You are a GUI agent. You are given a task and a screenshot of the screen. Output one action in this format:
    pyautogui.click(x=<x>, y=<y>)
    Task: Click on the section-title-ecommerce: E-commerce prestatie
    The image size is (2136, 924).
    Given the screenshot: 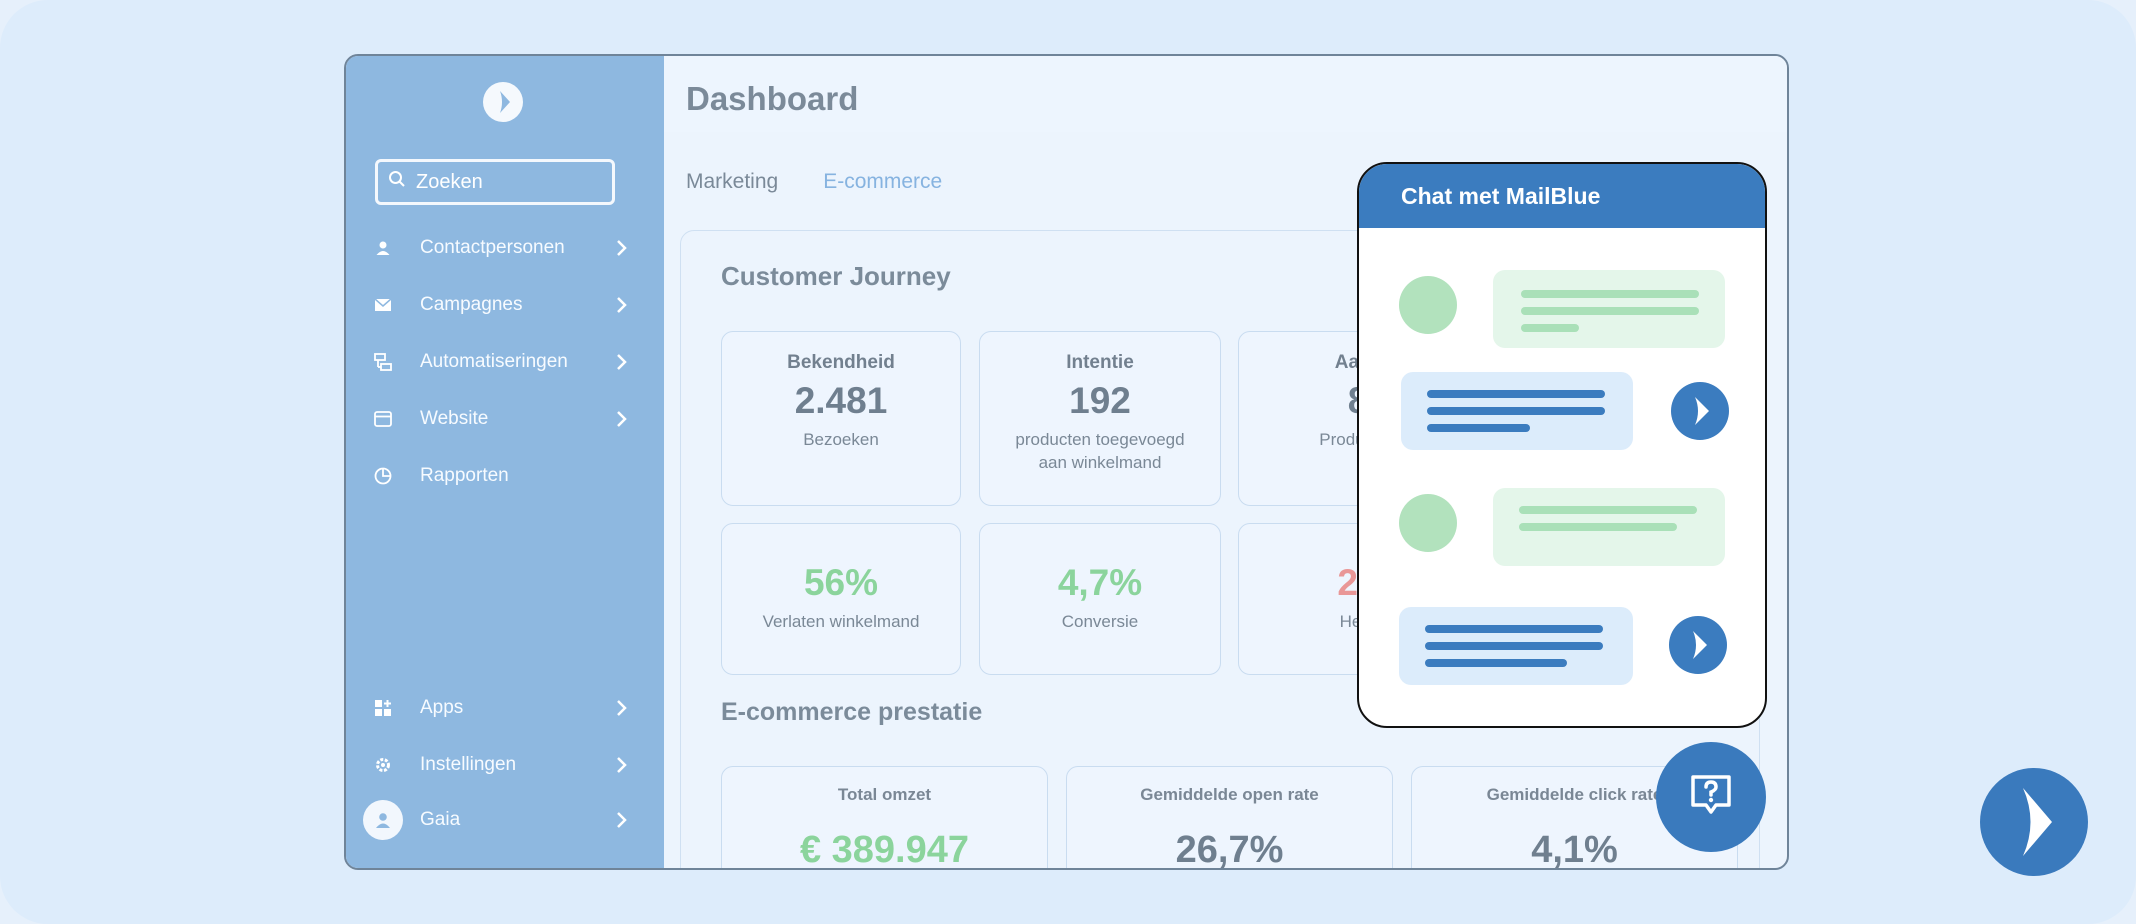 What is the action you would take?
    pyautogui.click(x=852, y=712)
    